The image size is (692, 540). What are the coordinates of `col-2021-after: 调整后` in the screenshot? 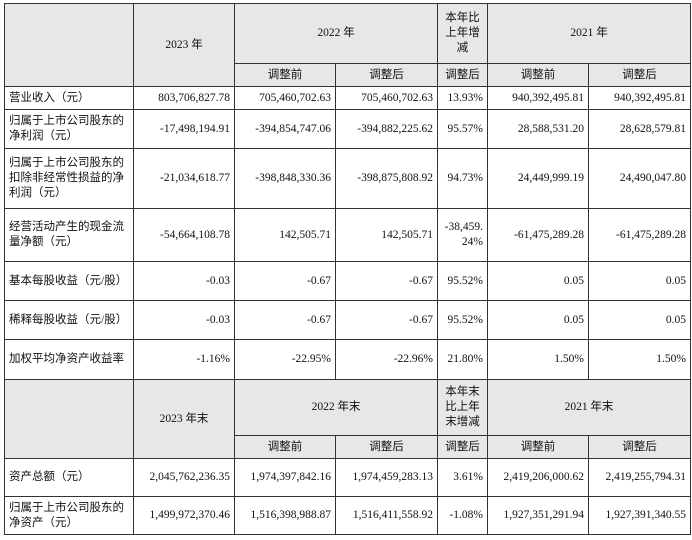 It's located at (639, 75).